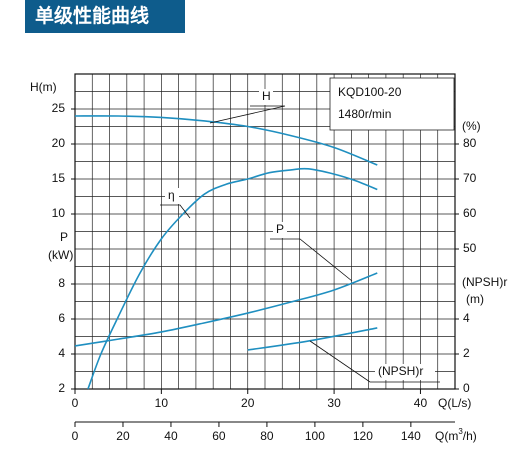 The height and width of the screenshot is (465, 525). Describe the element at coordinates (484, 282) in the screenshot. I see `y-axis-label: (NPSH)r` at that location.